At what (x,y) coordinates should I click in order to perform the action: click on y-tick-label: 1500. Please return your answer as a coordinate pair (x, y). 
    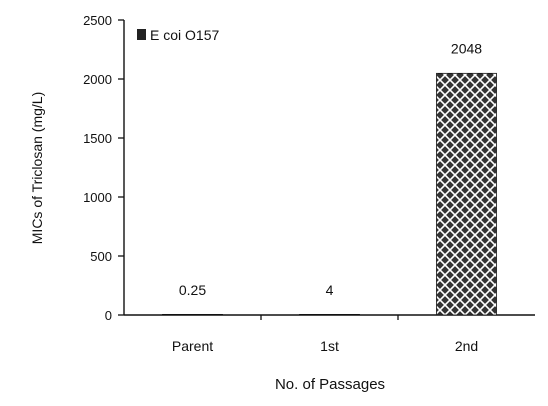
    Looking at the image, I should click on (97, 138).